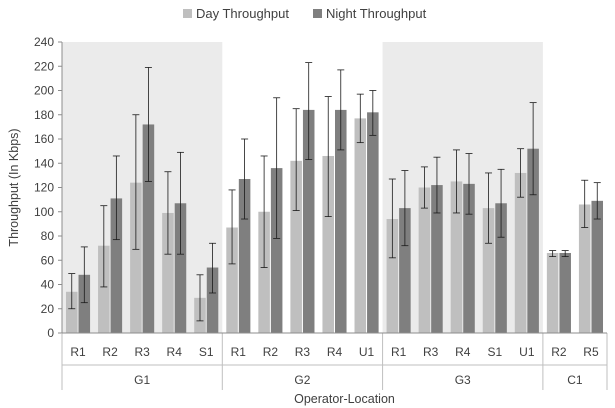 The height and width of the screenshot is (408, 615). Describe the element at coordinates (575, 380) in the screenshot. I see `x-tick-label-group: C1` at that location.